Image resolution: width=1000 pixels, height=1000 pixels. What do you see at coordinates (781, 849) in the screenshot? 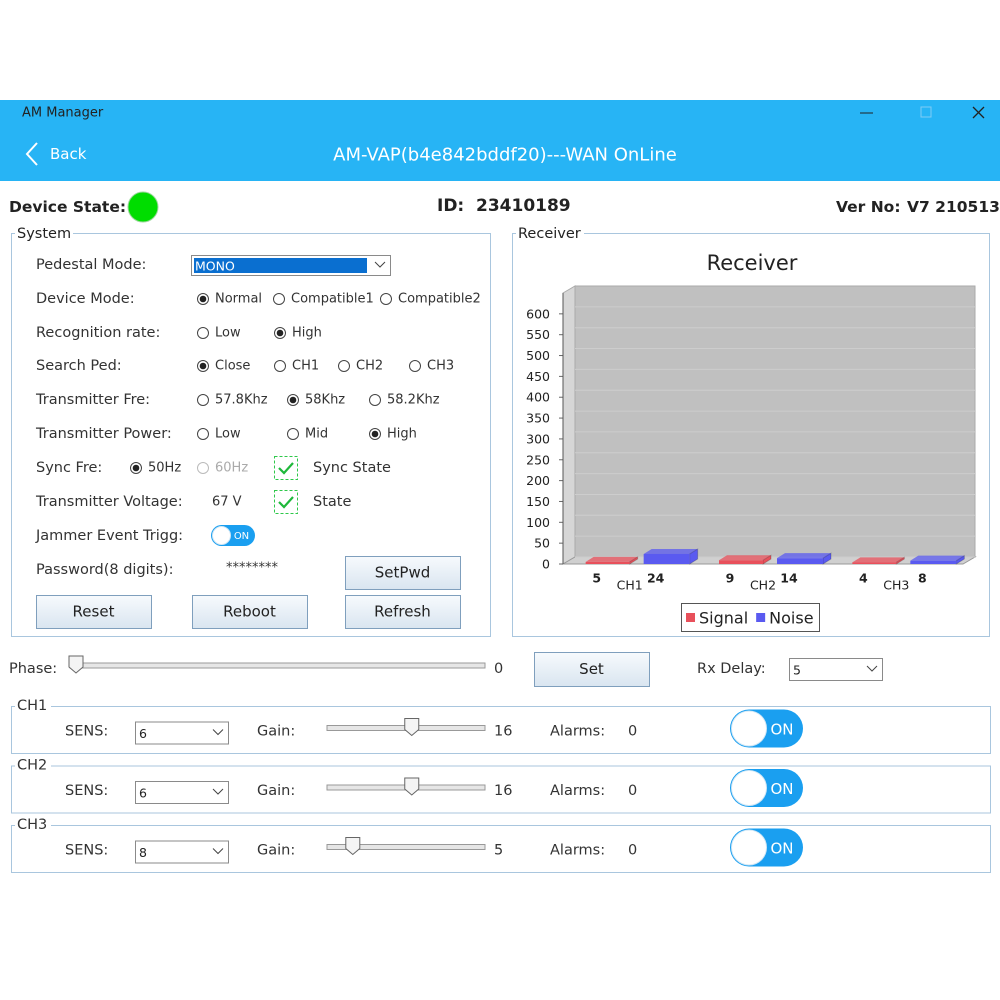
I see `toggle-label: ON` at bounding box center [781, 849].